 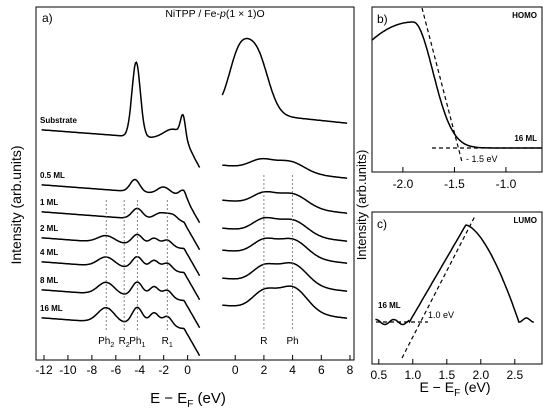 What do you see at coordinates (403, 184) in the screenshot?
I see `x-tick-label: -2.0` at bounding box center [403, 184].